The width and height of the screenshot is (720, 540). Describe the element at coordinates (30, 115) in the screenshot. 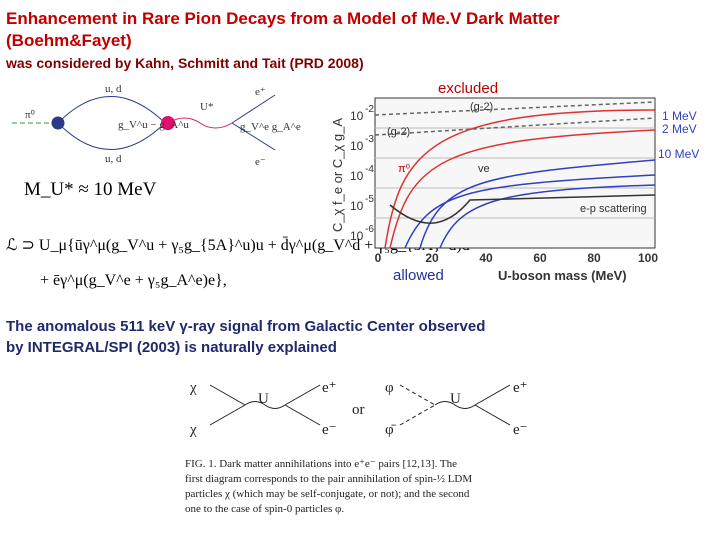

I see `diagram-label: π⁰` at that location.